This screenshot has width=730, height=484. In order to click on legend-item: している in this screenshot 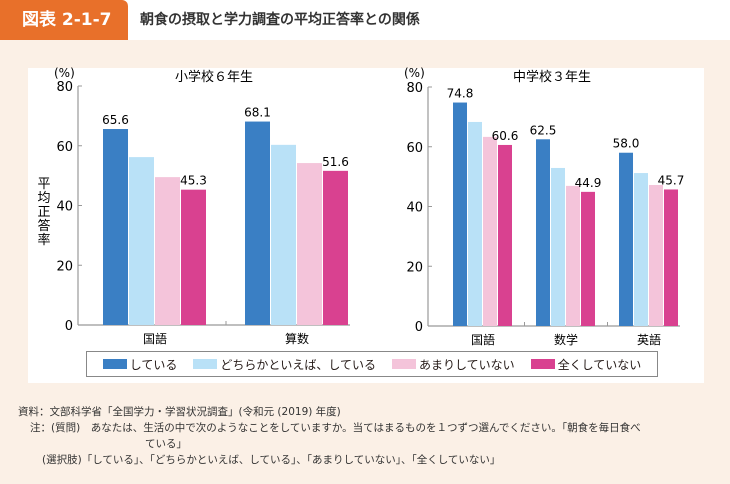, I will do `click(140, 364)`.